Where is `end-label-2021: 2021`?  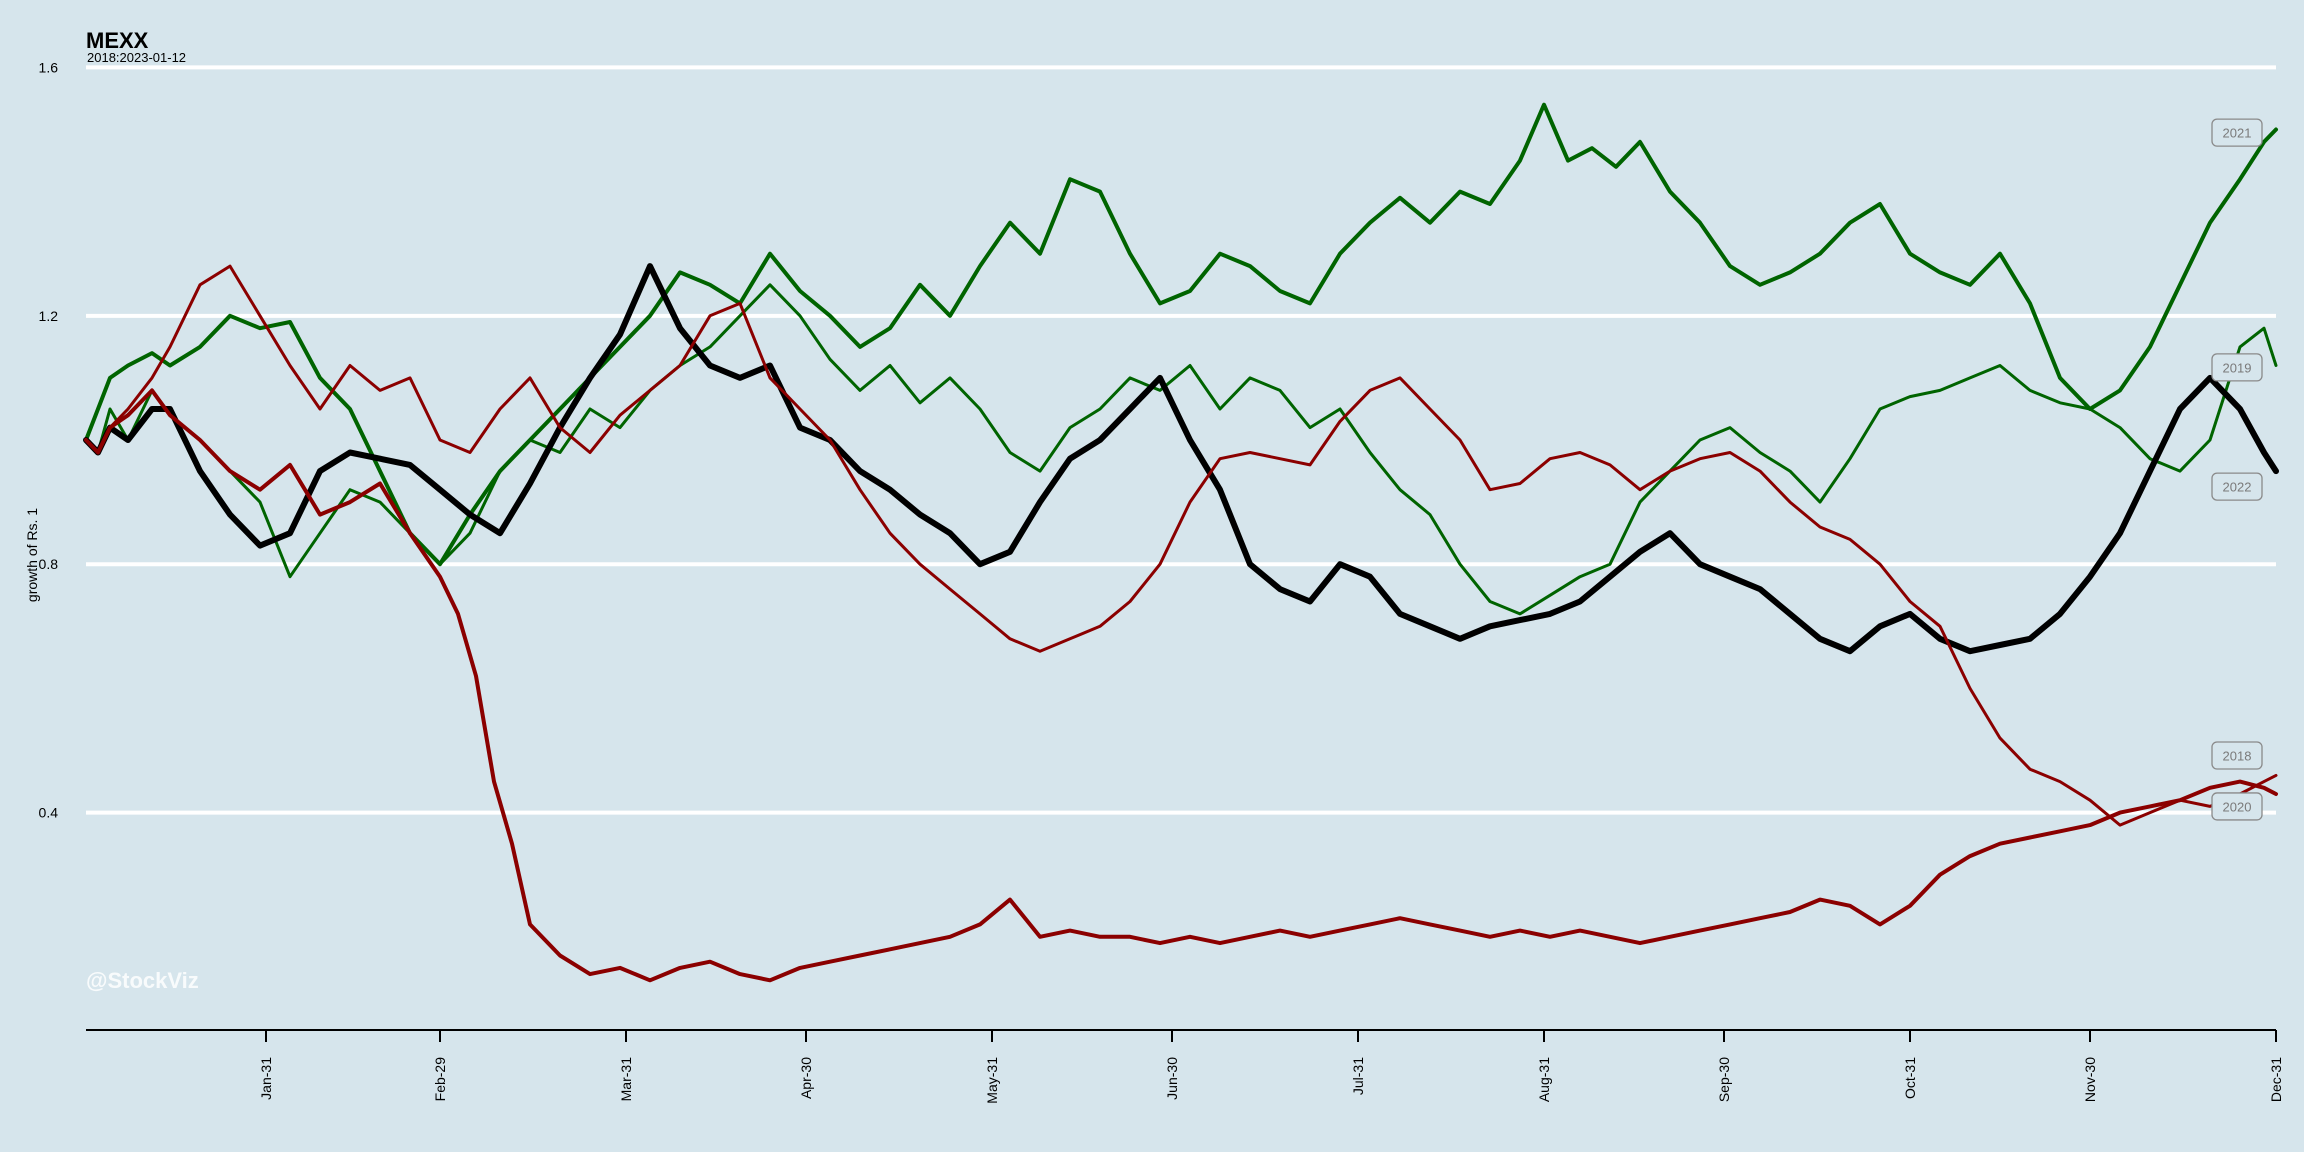
end-label-2021: 2021 is located at coordinates (2237, 133).